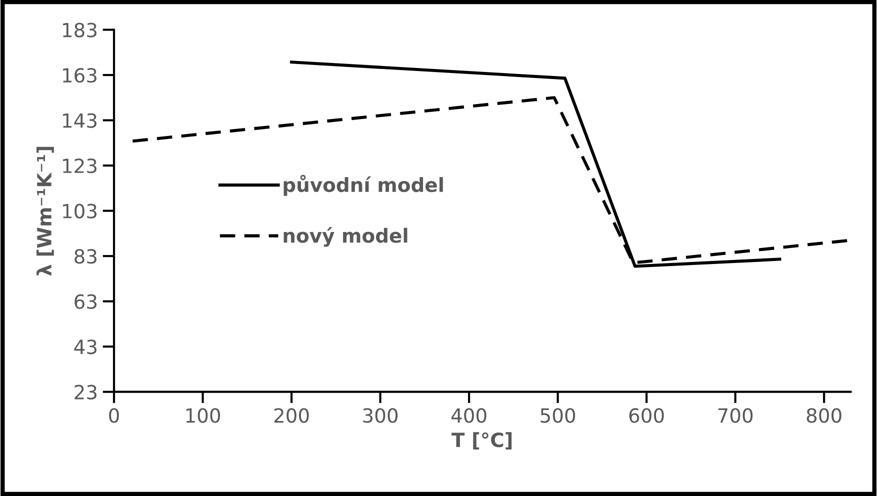 This screenshot has width=877, height=496. I want to click on x-tick-label: 500, so click(558, 415).